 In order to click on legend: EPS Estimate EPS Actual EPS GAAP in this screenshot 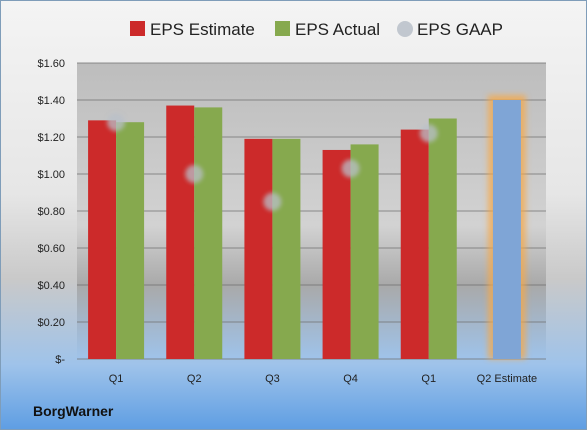, I will do `click(316, 29)`.